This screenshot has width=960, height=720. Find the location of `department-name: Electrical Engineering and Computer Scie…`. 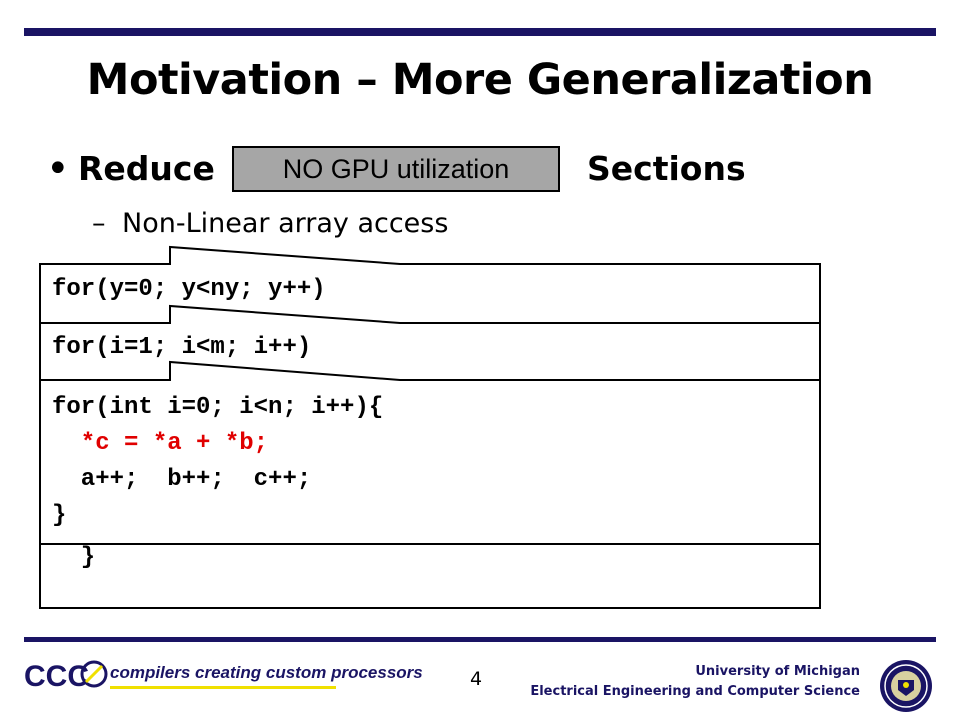

department-name: Electrical Engineering and Computer Scie… is located at coordinates (695, 691).